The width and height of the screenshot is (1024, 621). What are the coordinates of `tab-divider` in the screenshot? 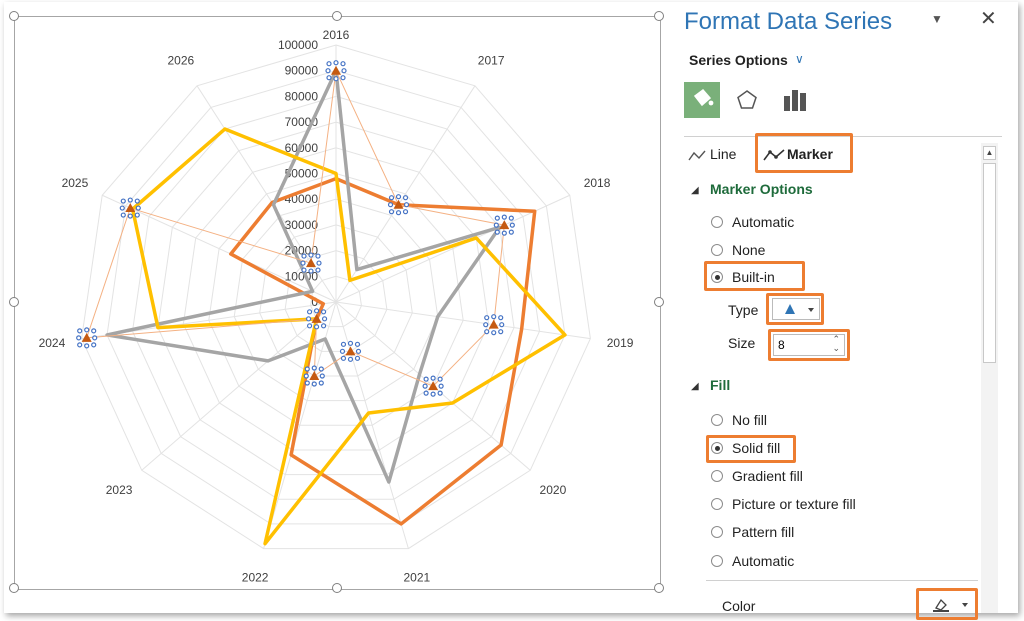 It's located at (843, 136).